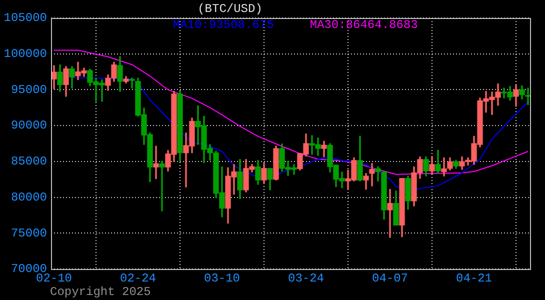 This screenshot has width=545, height=300. What do you see at coordinates (222, 278) in the screenshot?
I see `x-tick-label: 03-10` at bounding box center [222, 278].